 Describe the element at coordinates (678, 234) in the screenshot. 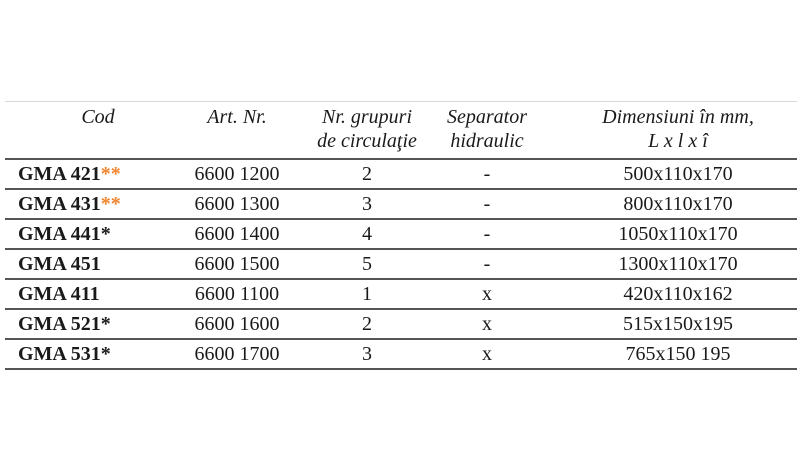

I see `cell-dimensiuni: 1050x110x170` at that location.